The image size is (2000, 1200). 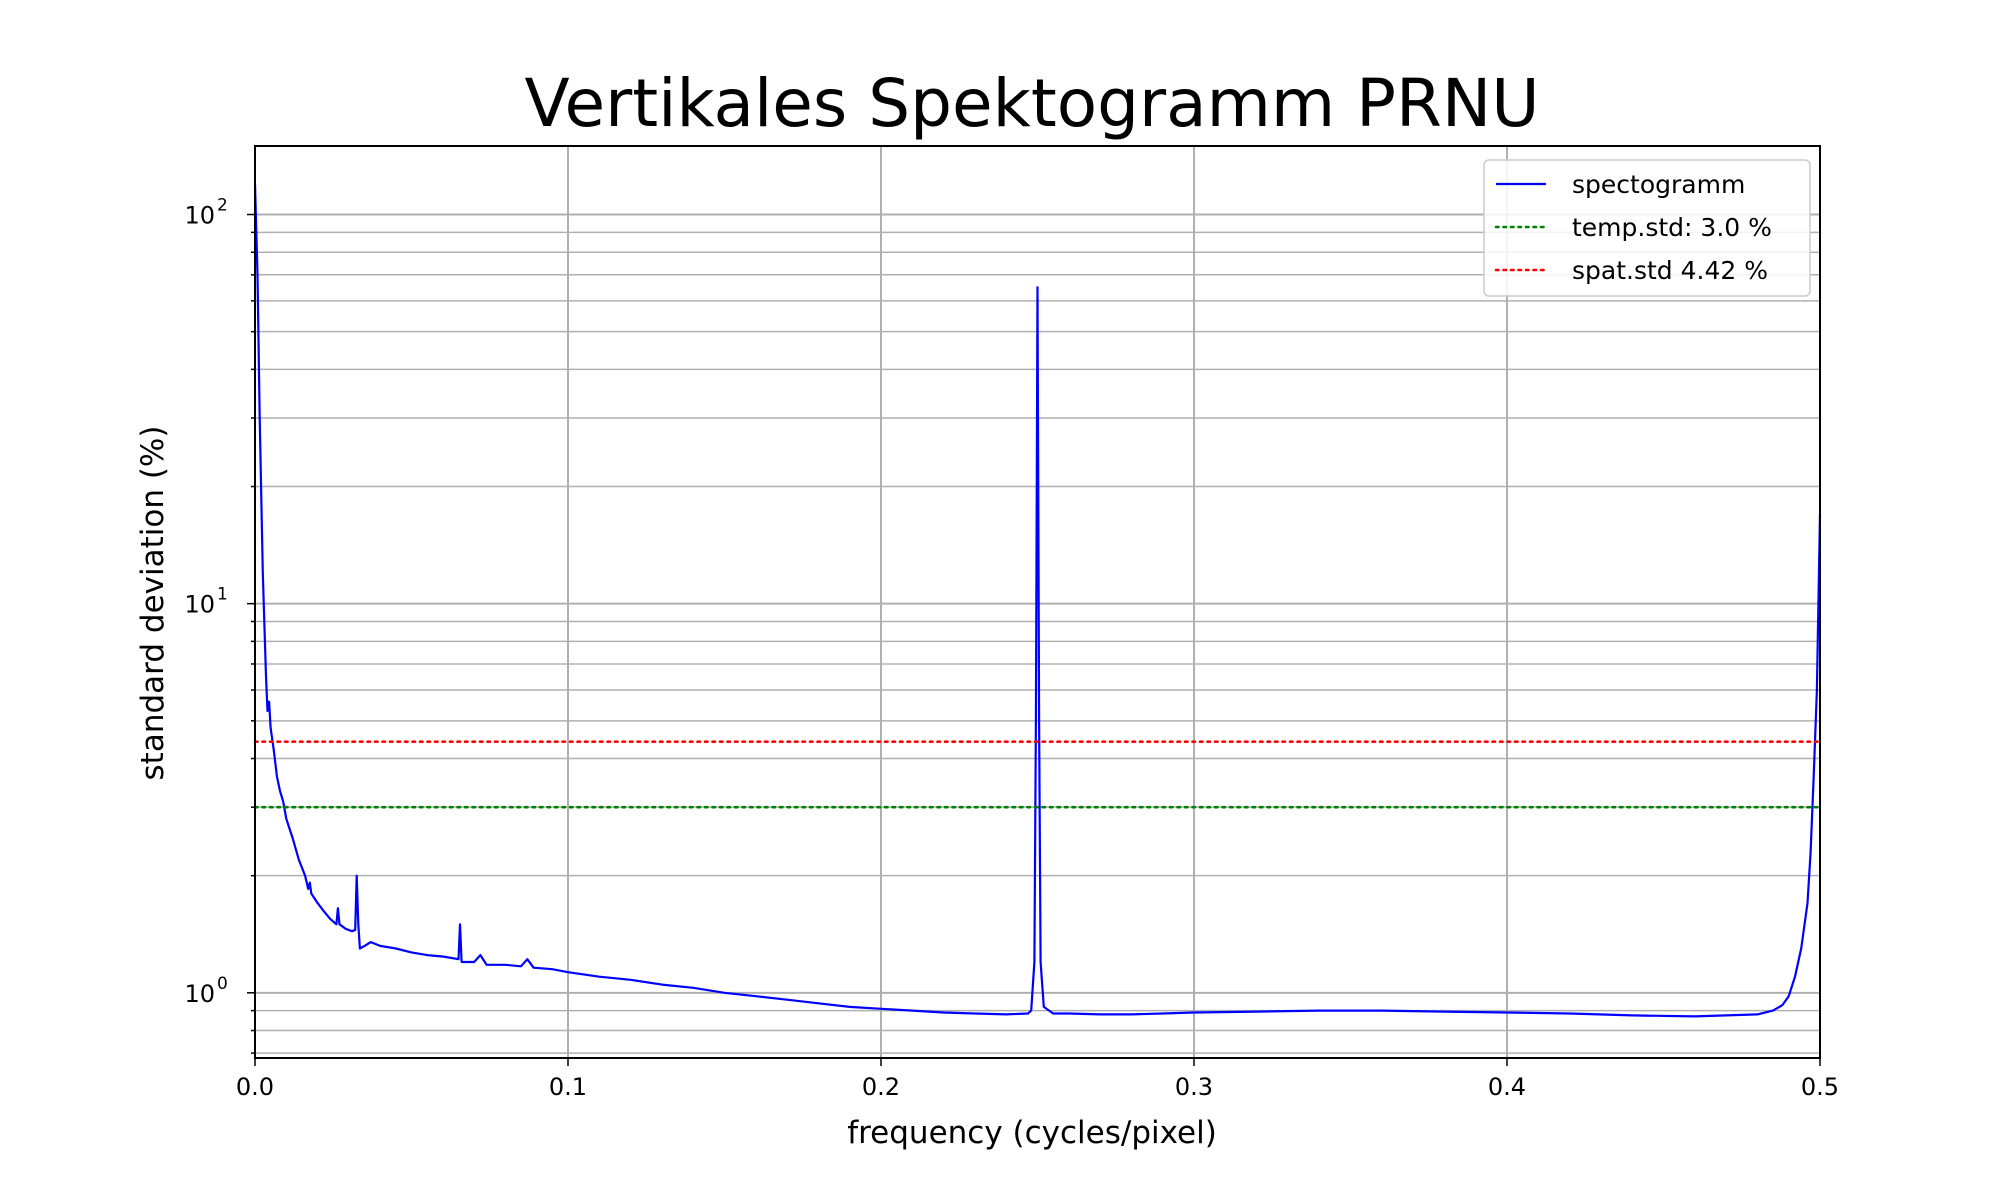 What do you see at coordinates (255, 1087) in the screenshot?
I see `x-tick-label: 0.0` at bounding box center [255, 1087].